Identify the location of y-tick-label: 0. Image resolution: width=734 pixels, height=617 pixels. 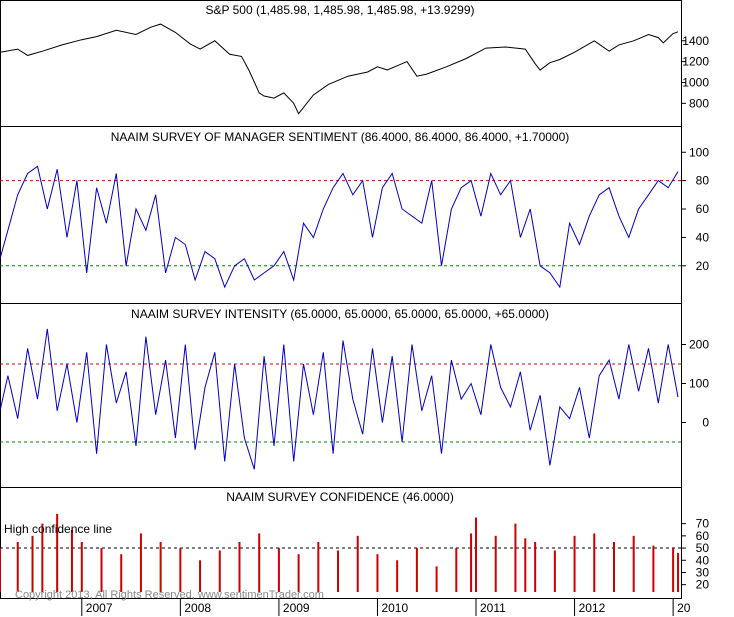
(705, 423).